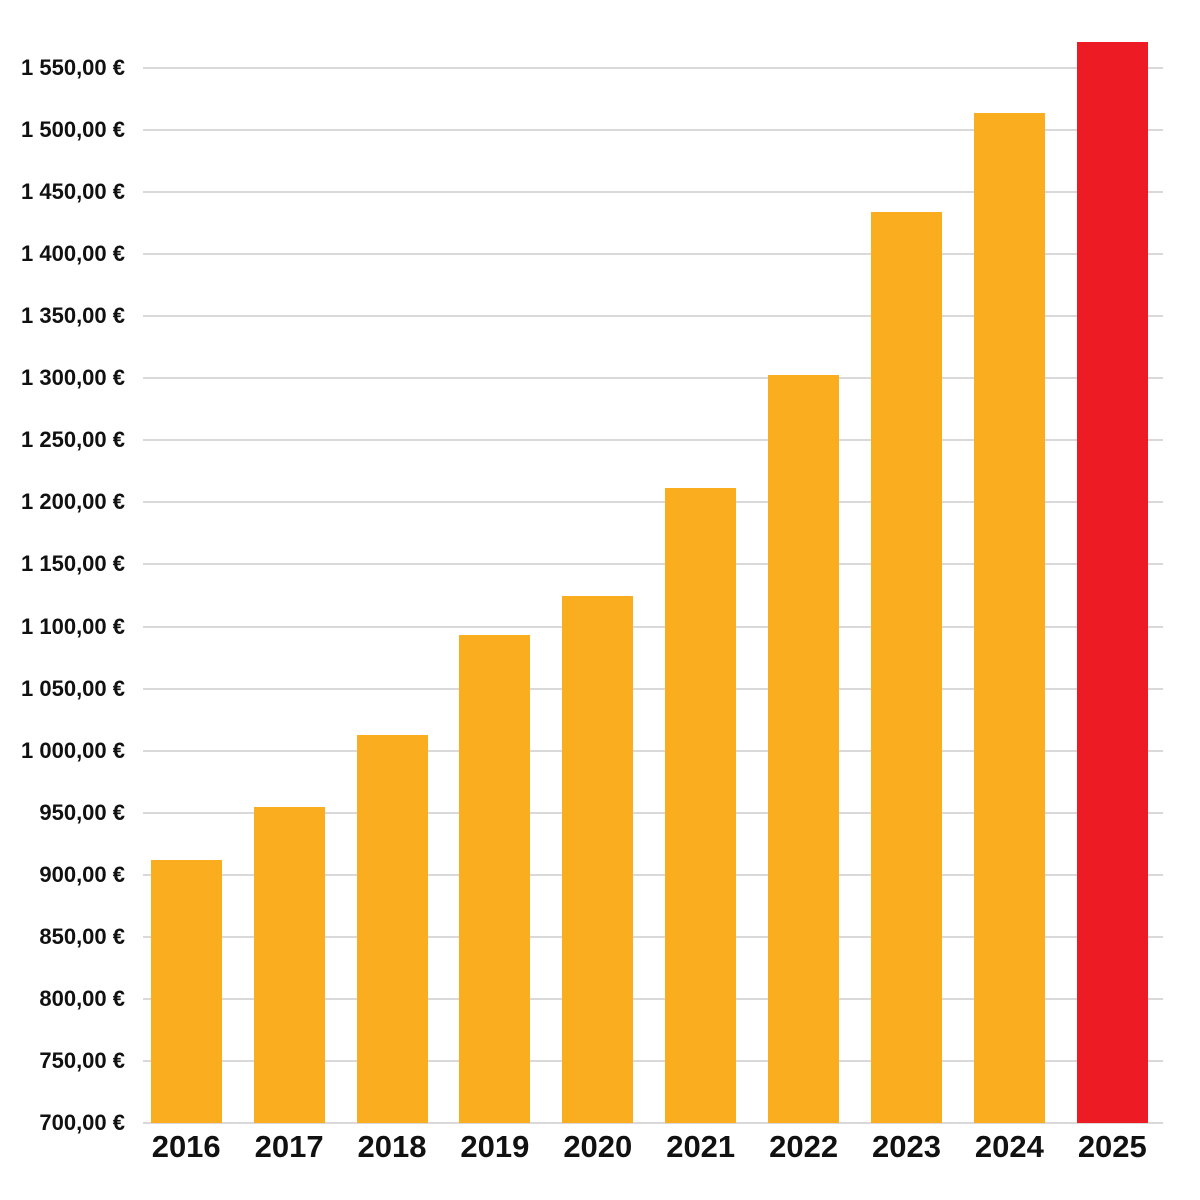 The image size is (1200, 1200). I want to click on y-axis-tick-label: 950,00 €, so click(82, 812).